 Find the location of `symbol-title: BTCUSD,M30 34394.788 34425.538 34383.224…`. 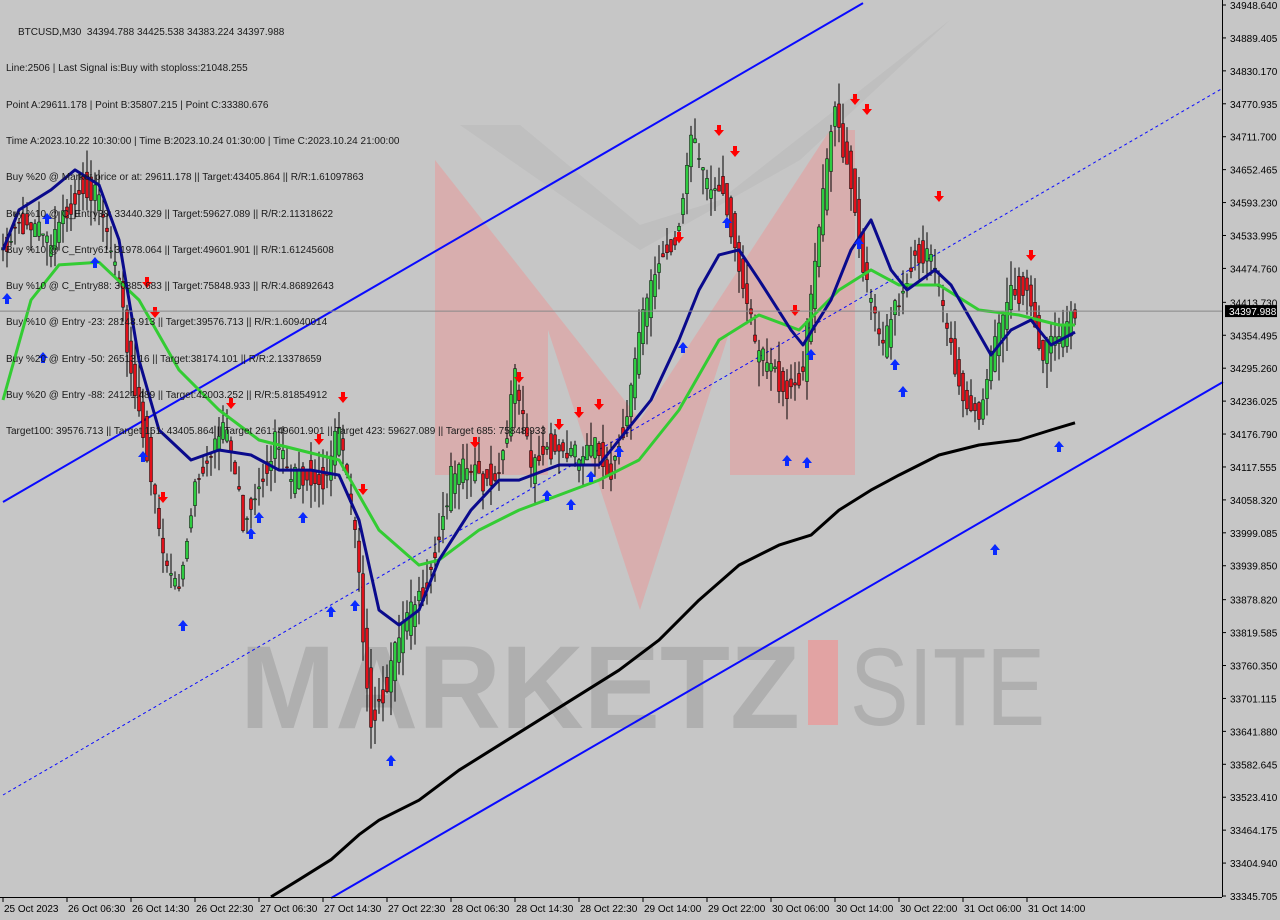

symbol-title: BTCUSD,M30 34394.788 34425.538 34383.224… is located at coordinates (151, 33).